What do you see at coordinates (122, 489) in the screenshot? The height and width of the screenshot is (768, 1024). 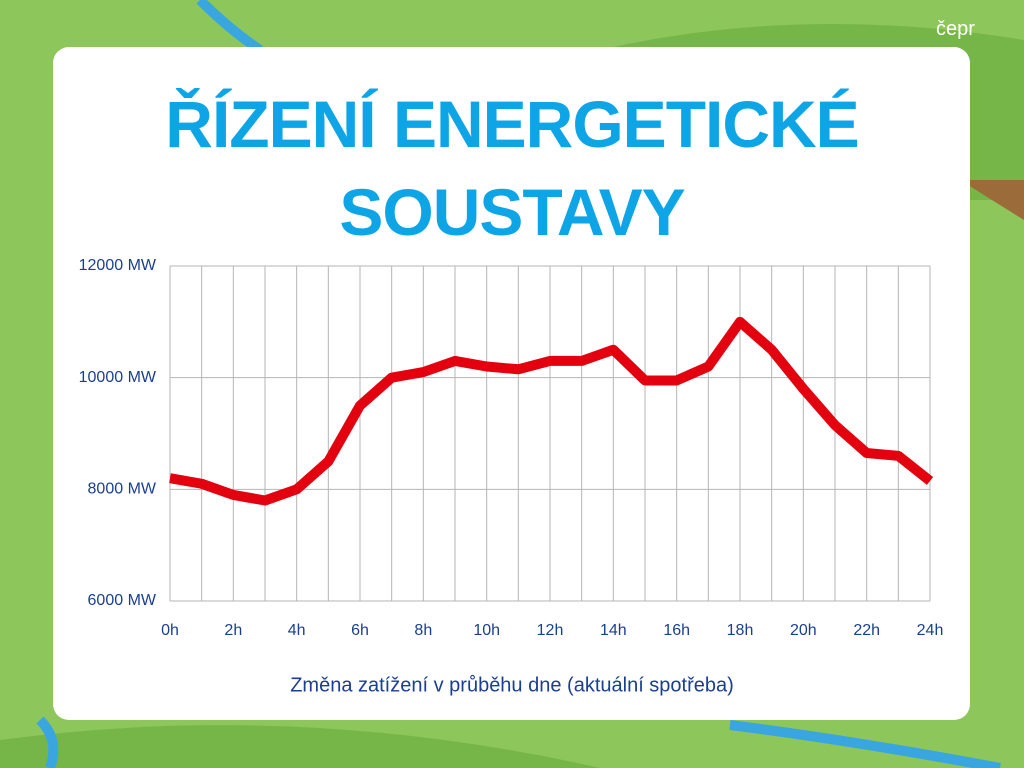 I see `y-tick-label: 8000 MW` at bounding box center [122, 489].